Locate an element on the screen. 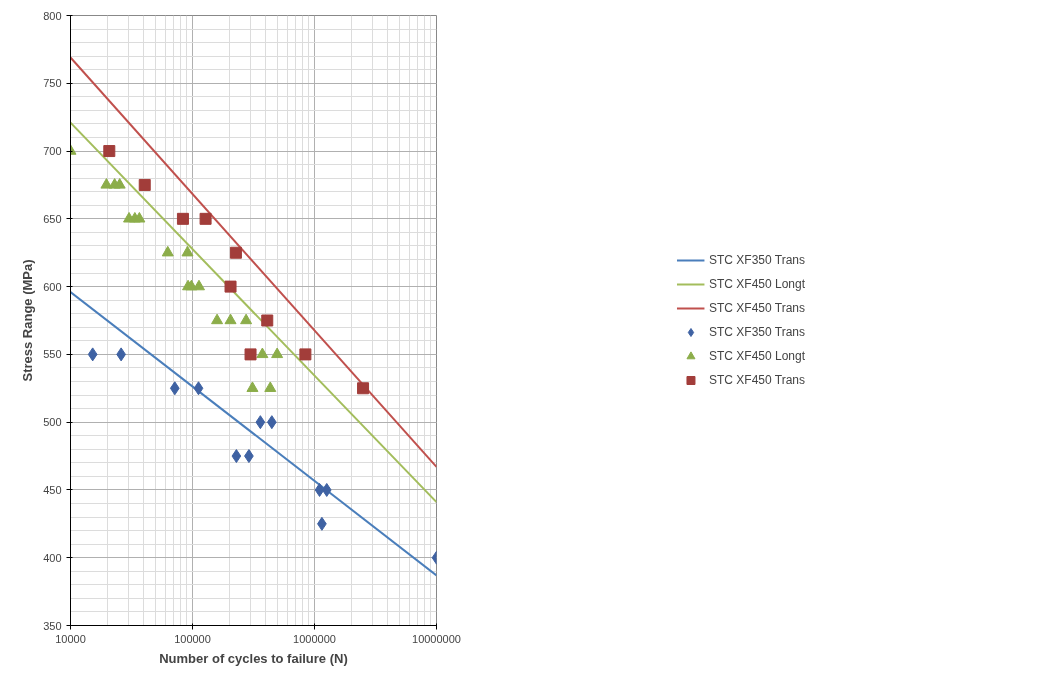 The height and width of the screenshot is (693, 1055). y-tick-label: 450 is located at coordinates (52, 489).